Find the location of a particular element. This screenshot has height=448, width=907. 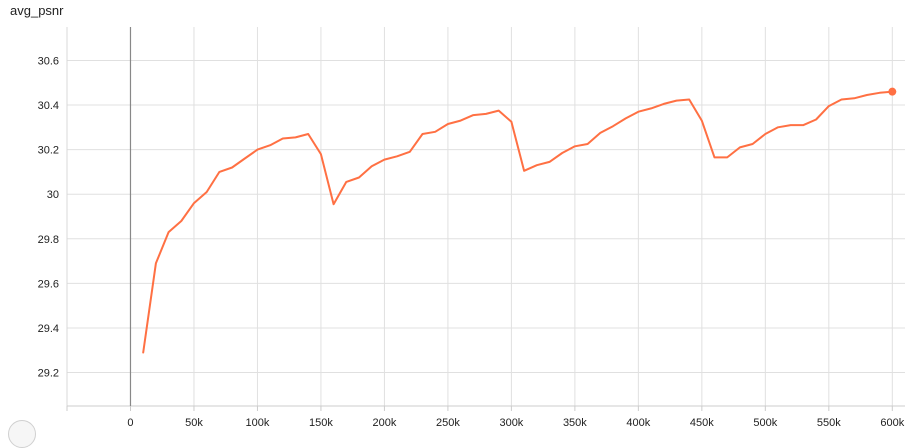

x-tick-label: 100k is located at coordinates (258, 423).